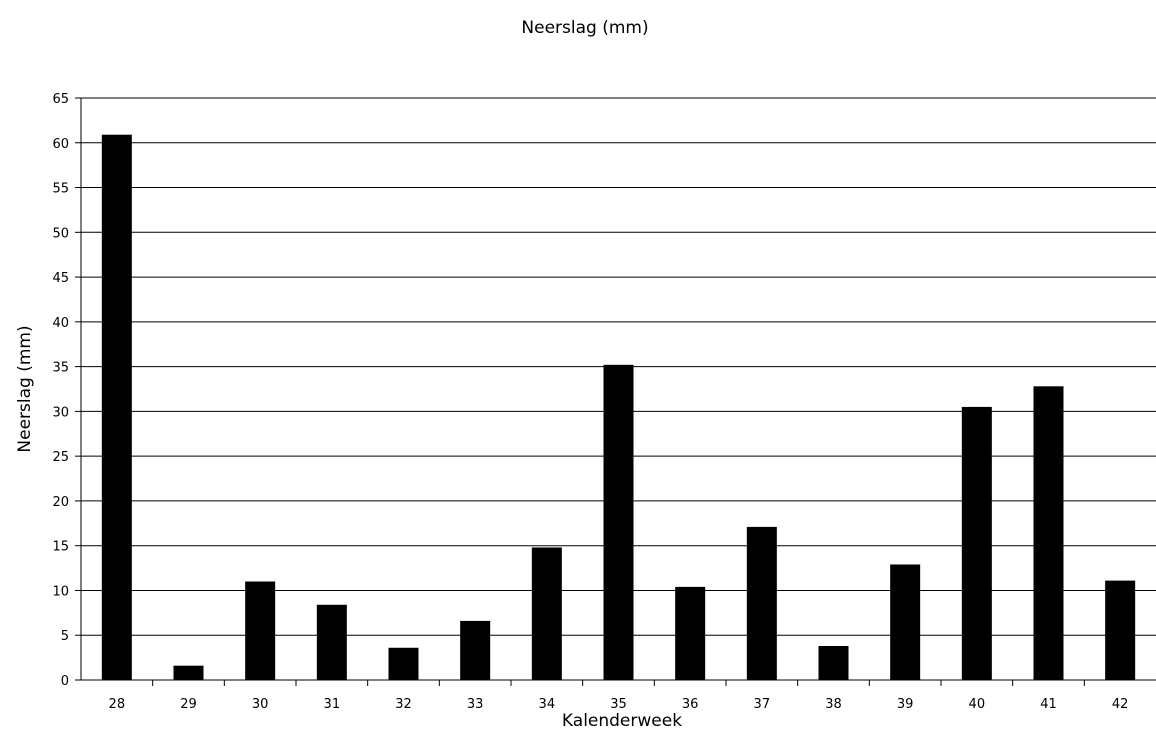  What do you see at coordinates (1048, 704) in the screenshot?
I see `x-tick-label: 41` at bounding box center [1048, 704].